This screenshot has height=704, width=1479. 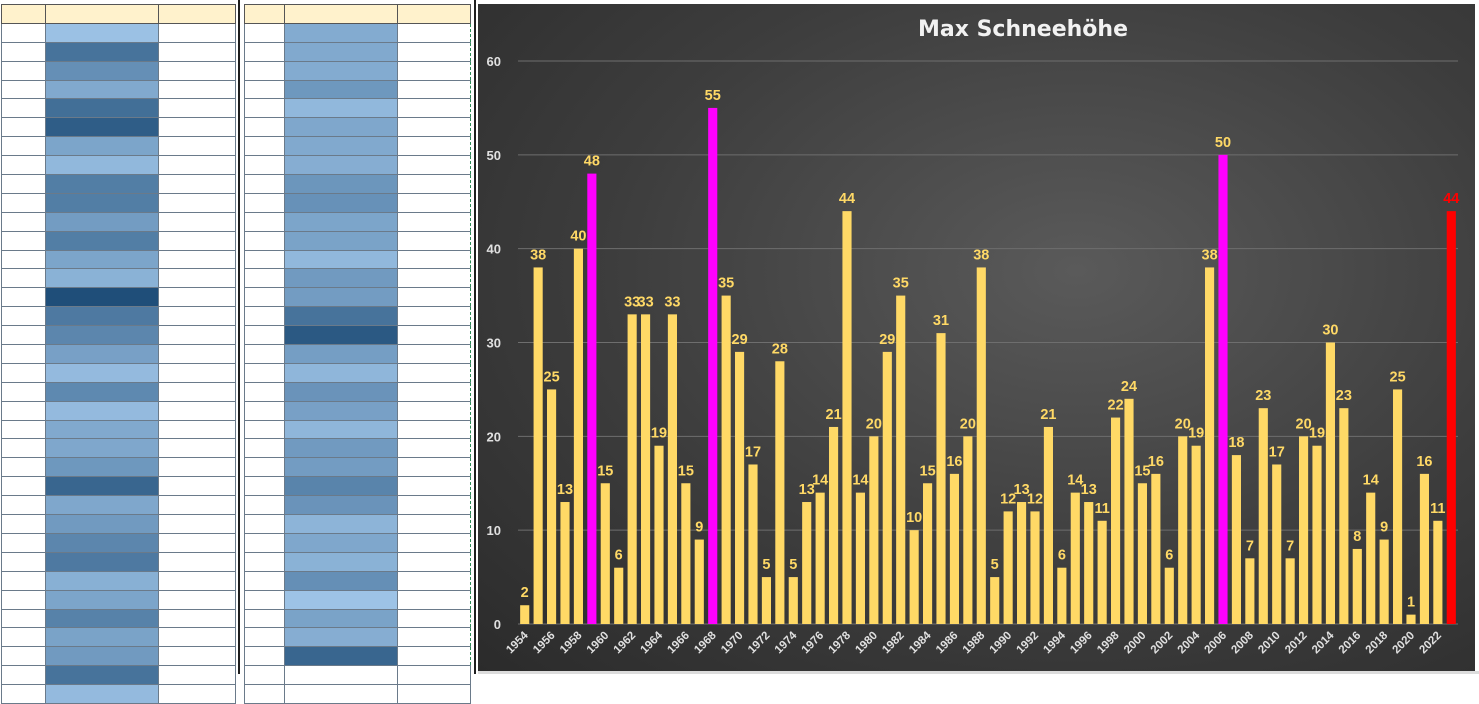 I want to click on header-year, so click(x=264, y=14).